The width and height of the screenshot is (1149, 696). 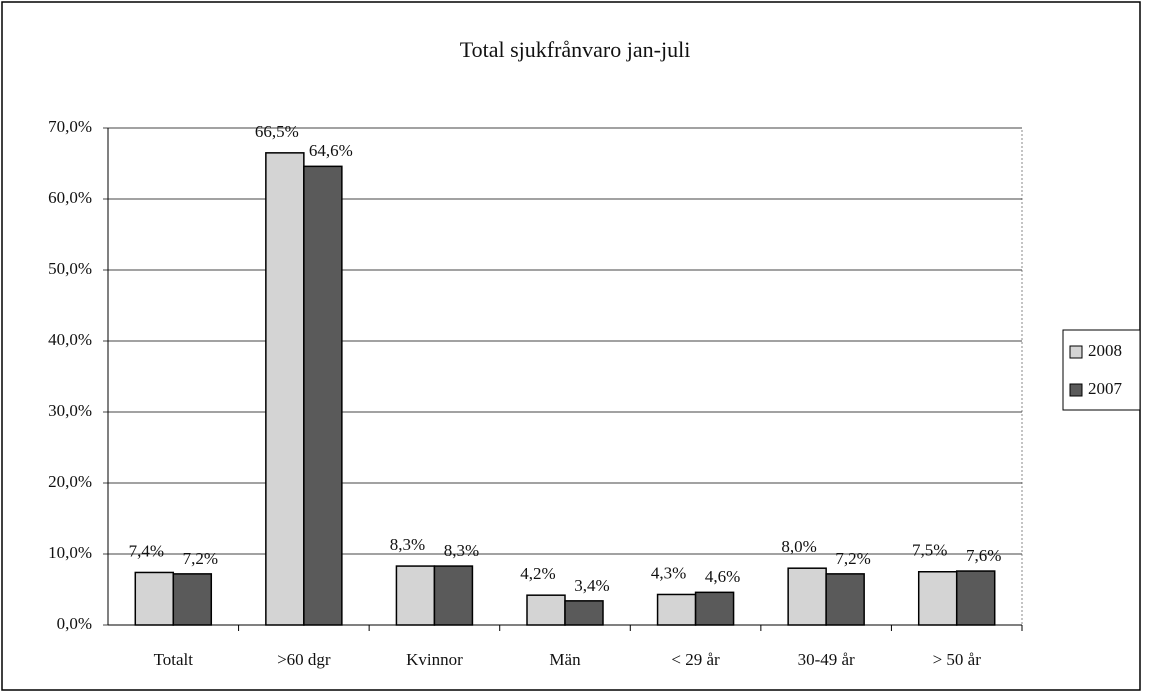 I want to click on y-tick-label: 10,0%, so click(x=70, y=552).